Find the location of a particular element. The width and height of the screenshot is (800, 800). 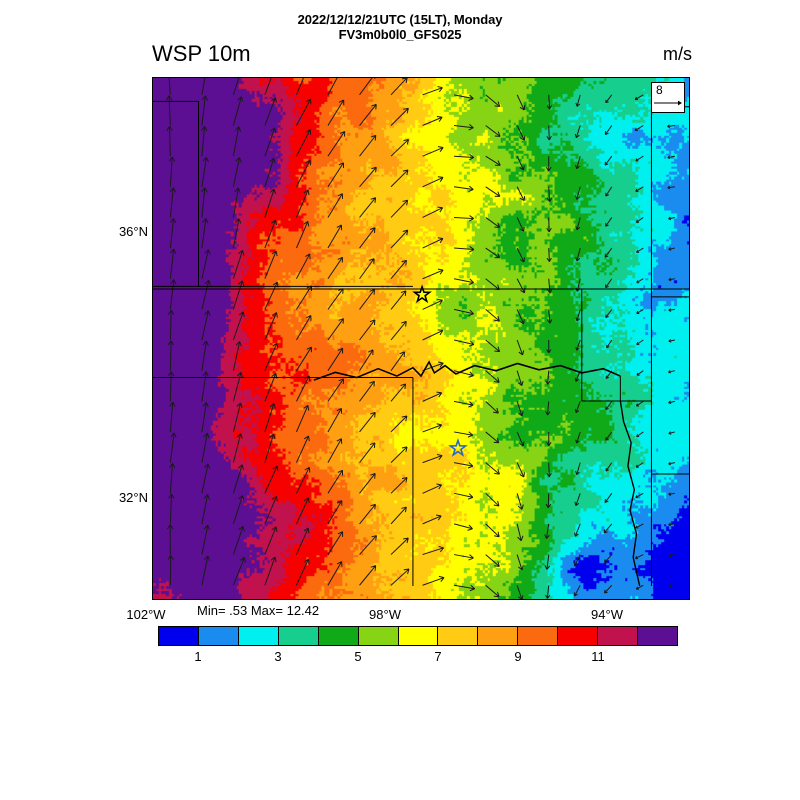

border-red-river is located at coordinates (467, 370).